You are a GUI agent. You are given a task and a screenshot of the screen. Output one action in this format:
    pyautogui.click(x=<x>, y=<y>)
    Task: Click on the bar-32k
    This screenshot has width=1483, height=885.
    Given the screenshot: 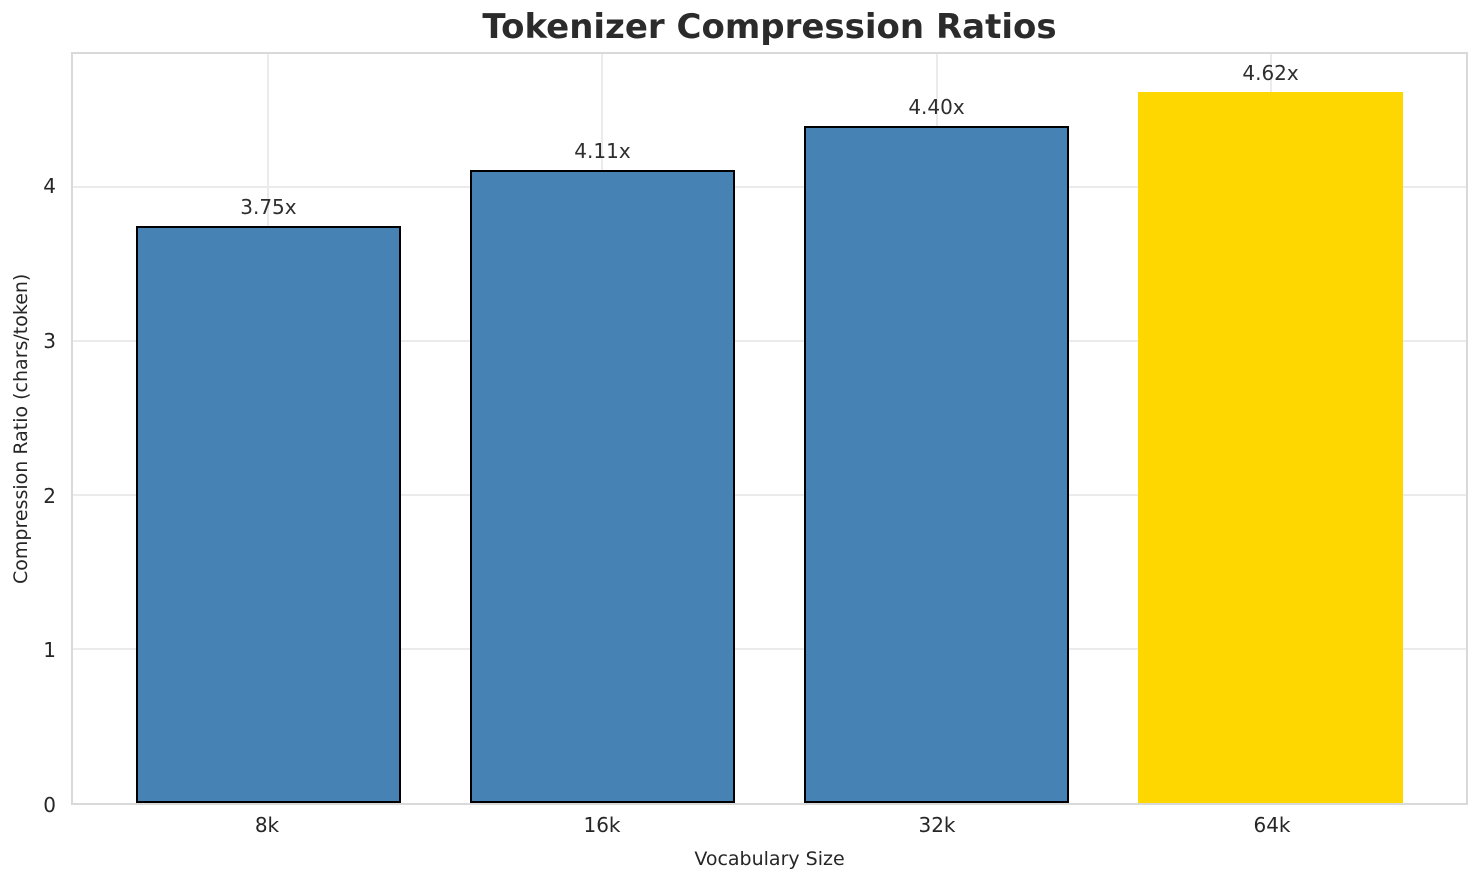 What is the action you would take?
    pyautogui.click(x=936, y=464)
    